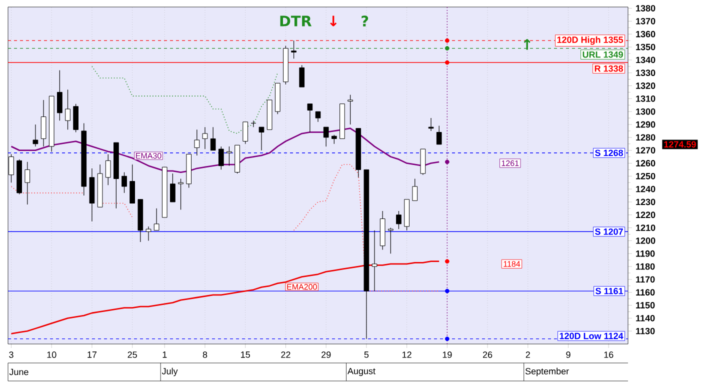 The width and height of the screenshot is (725, 385). Describe the element at coordinates (361, 372) in the screenshot. I see `text: August` at that location.